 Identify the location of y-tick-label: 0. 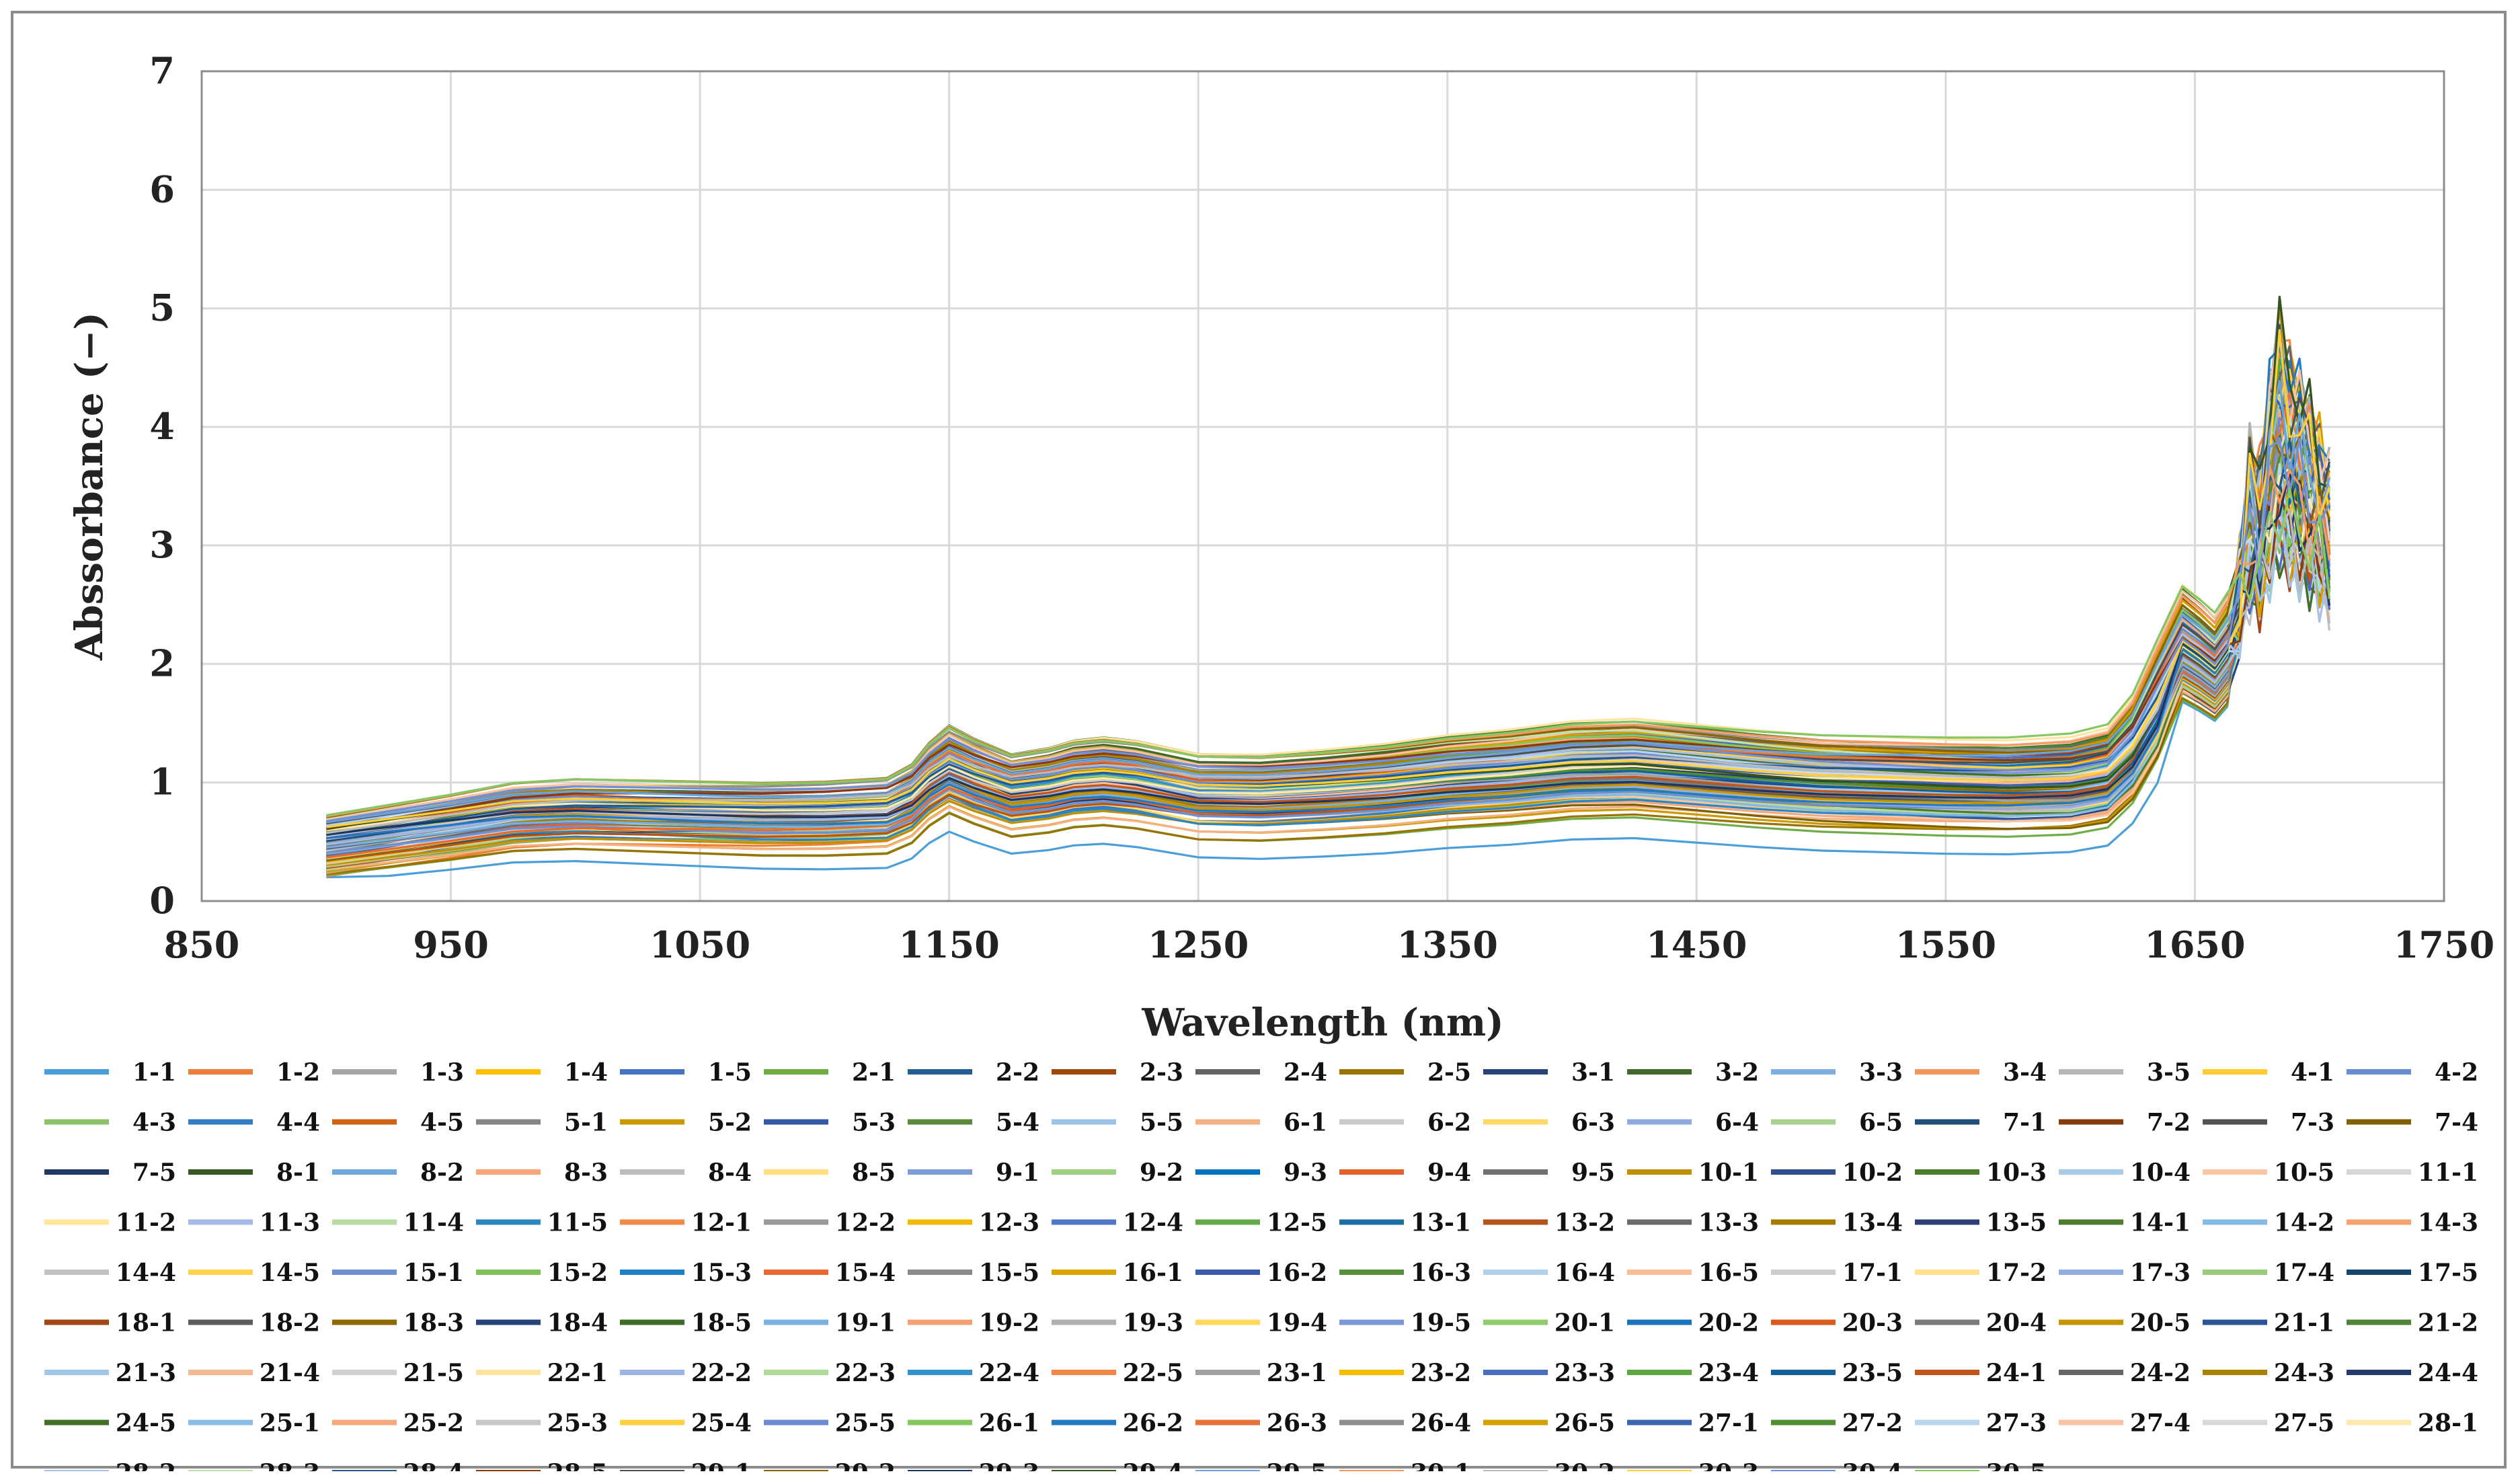
(162, 900).